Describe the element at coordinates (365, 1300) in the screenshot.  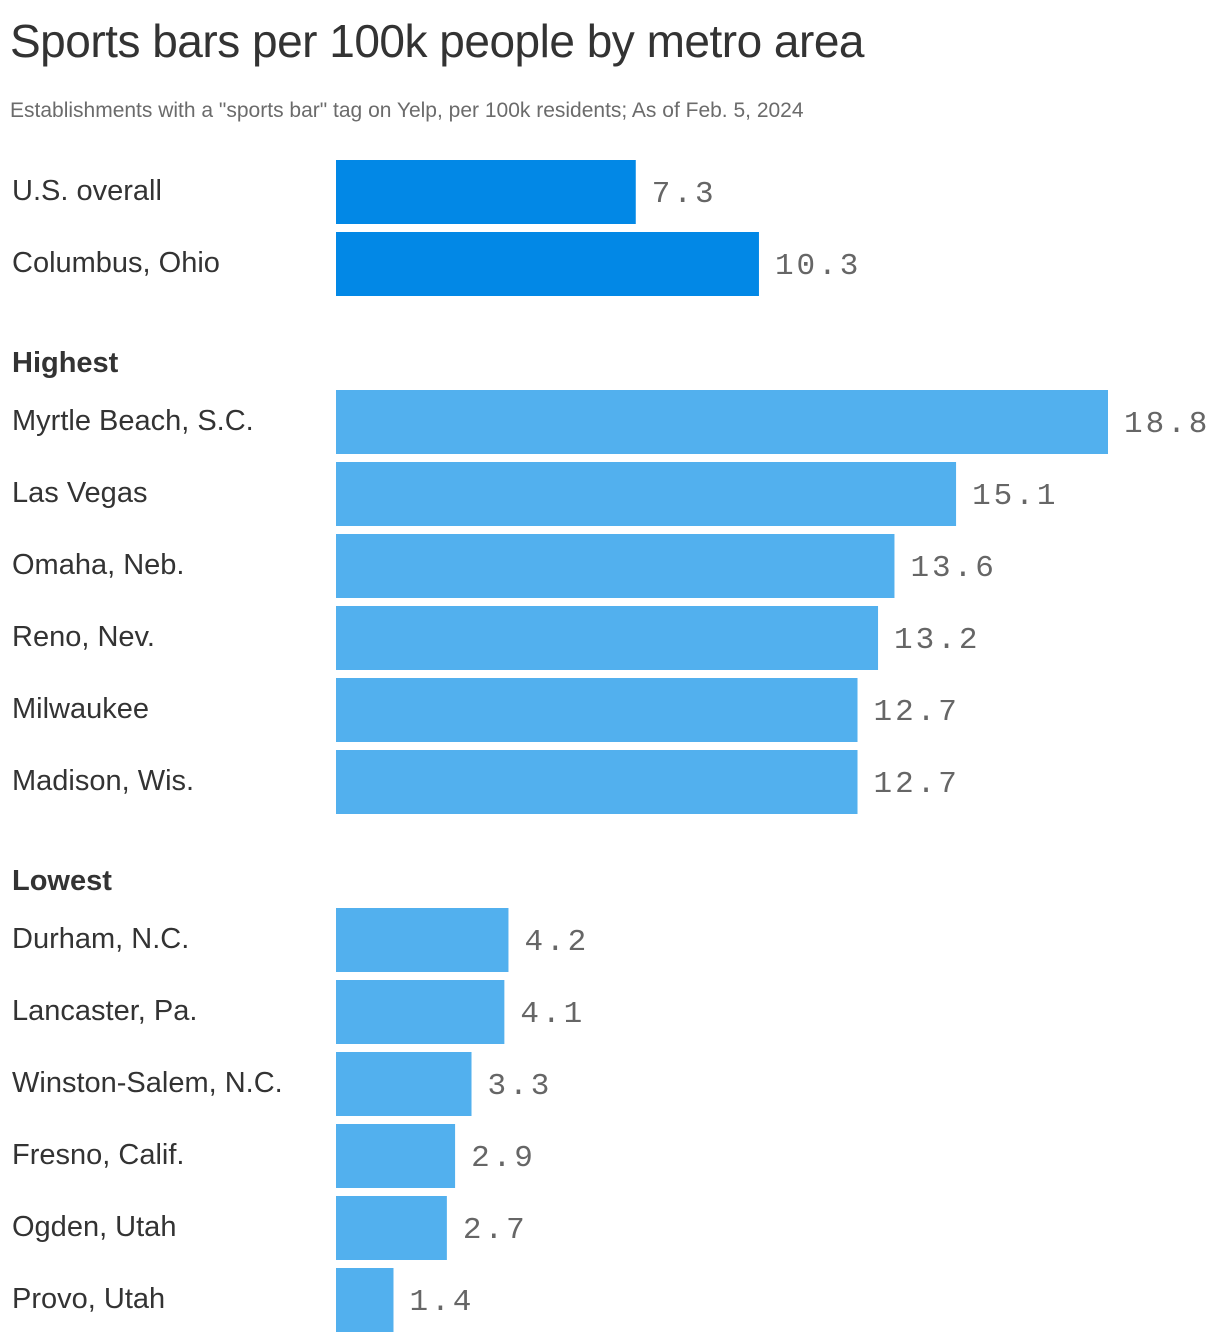
I see `bar-provo-utah` at that location.